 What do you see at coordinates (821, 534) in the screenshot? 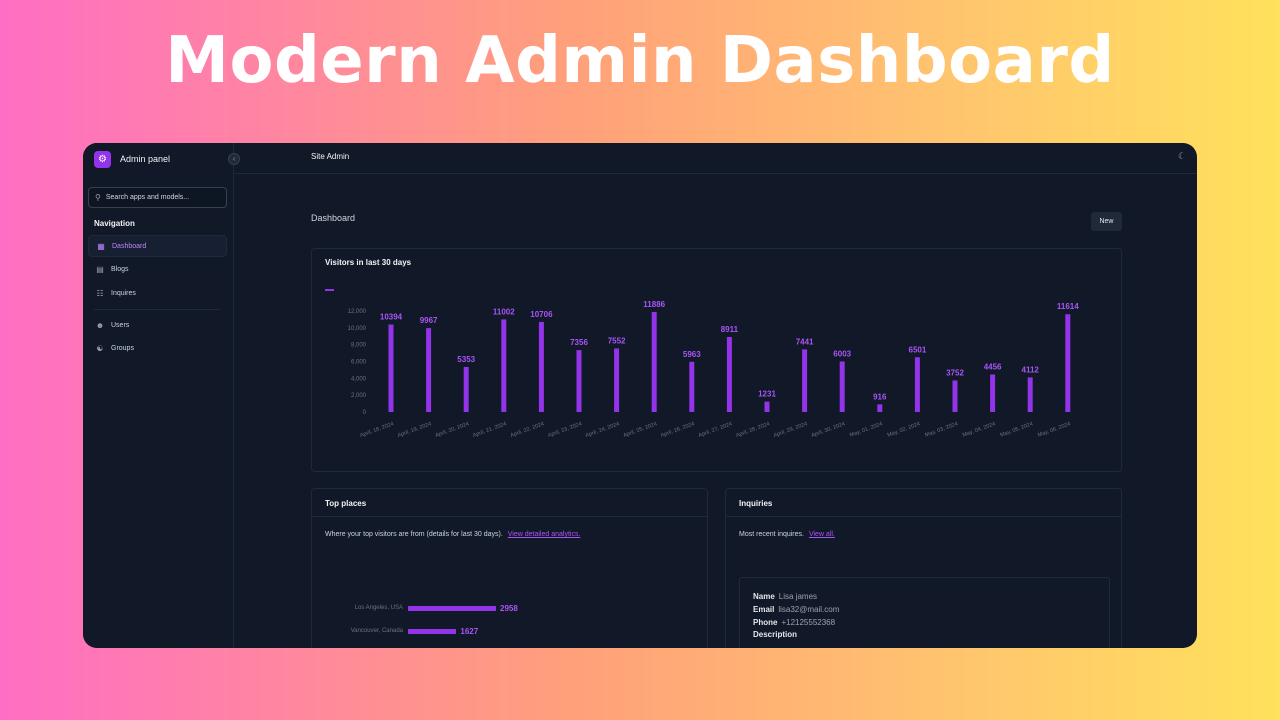
I see `view-all-link: View all.` at bounding box center [821, 534].